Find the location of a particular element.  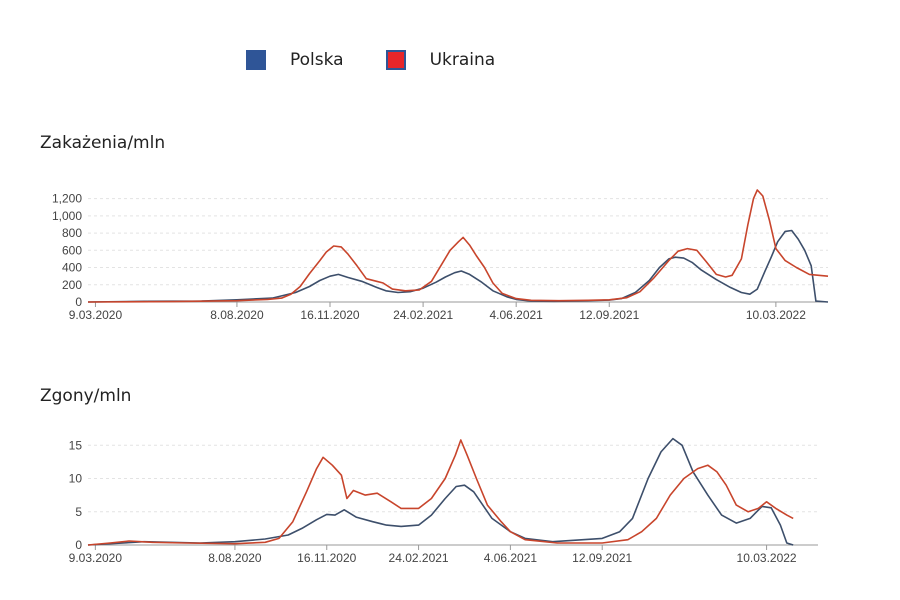

y-tick-label: 1,200 is located at coordinates (67, 199).